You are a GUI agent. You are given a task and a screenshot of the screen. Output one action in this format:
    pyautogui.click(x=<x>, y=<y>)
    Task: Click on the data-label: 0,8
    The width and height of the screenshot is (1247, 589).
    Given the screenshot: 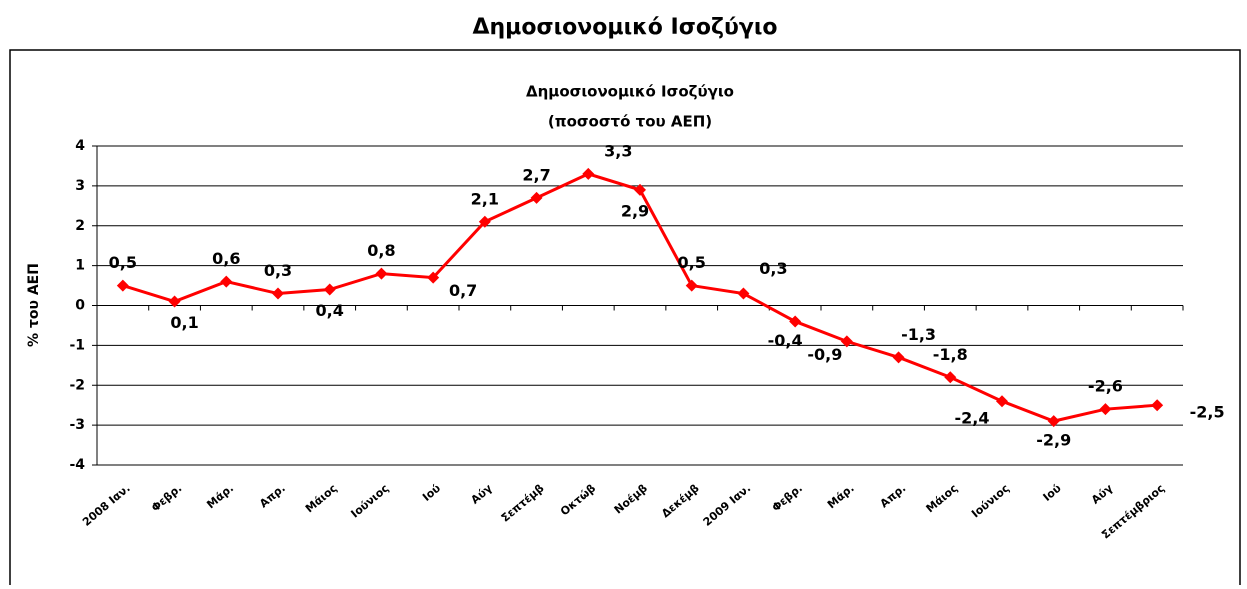 What is the action you would take?
    pyautogui.click(x=381, y=250)
    